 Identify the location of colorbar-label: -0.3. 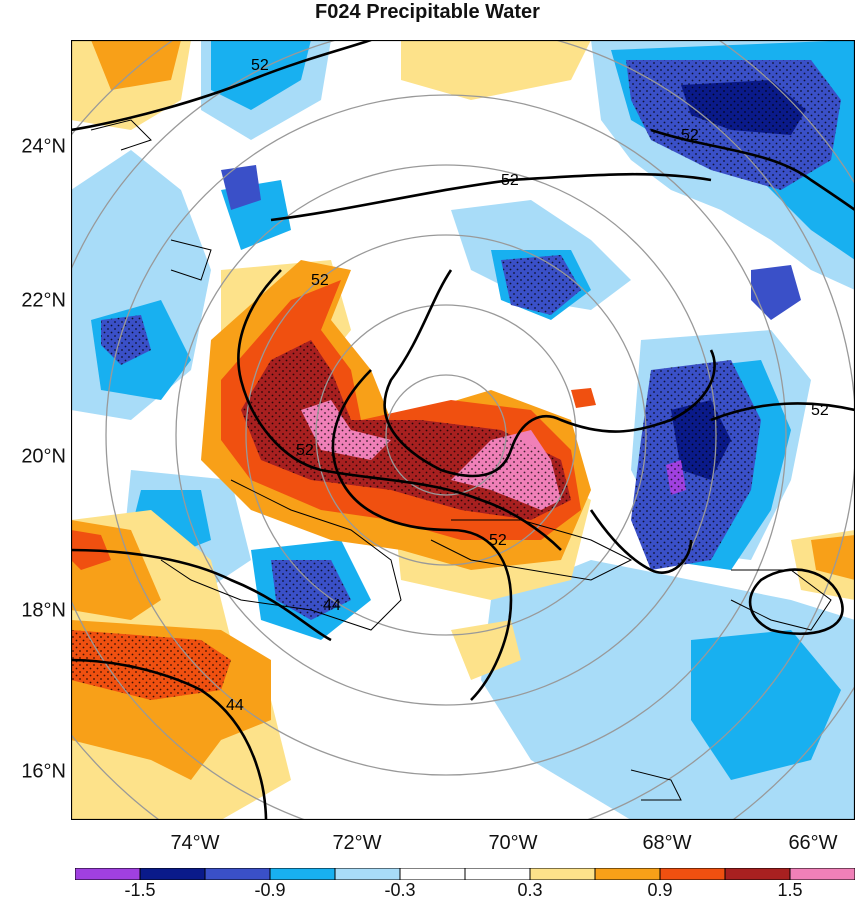
(400, 890).